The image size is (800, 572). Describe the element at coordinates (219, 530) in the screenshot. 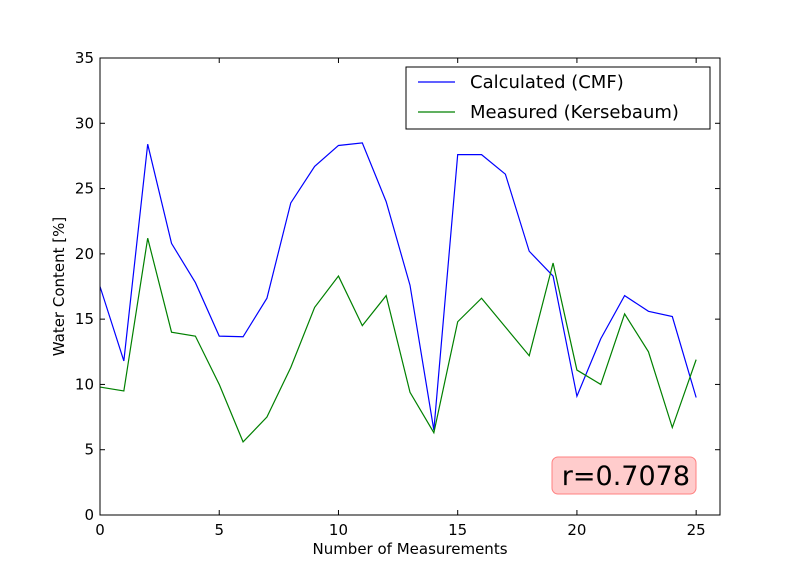

I see `x-tick-label: 5` at that location.